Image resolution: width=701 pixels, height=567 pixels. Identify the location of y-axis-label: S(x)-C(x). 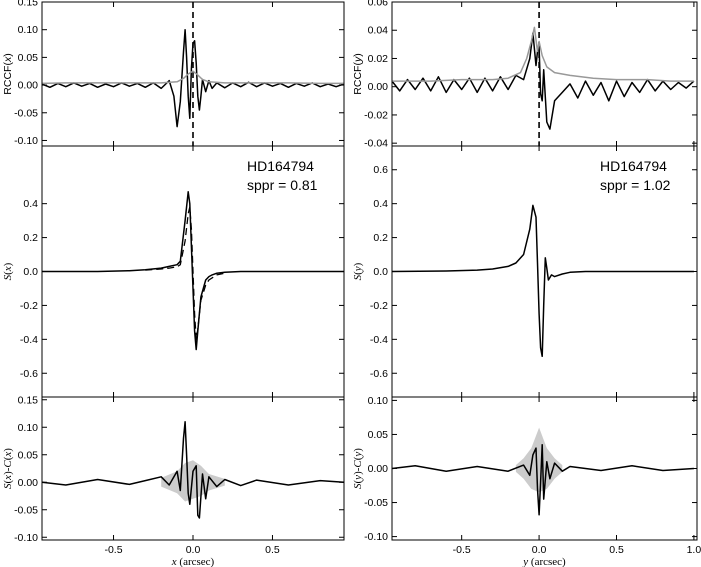
(8, 468).